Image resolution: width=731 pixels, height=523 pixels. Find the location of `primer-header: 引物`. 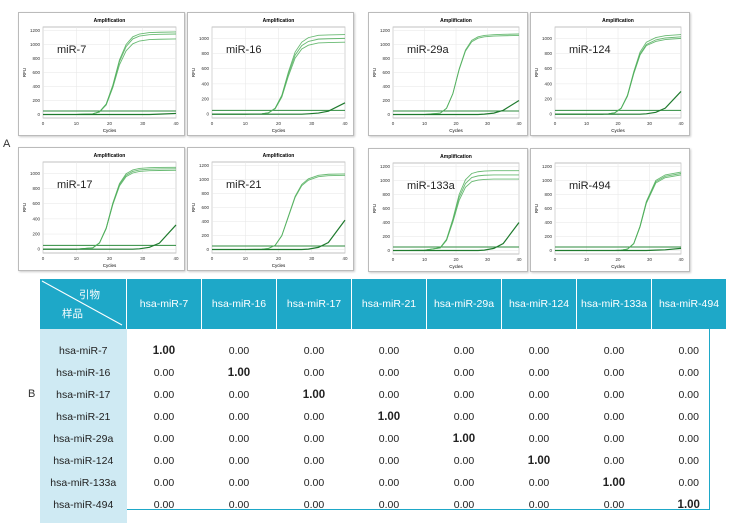

primer-header: 引物 is located at coordinates (89, 295).